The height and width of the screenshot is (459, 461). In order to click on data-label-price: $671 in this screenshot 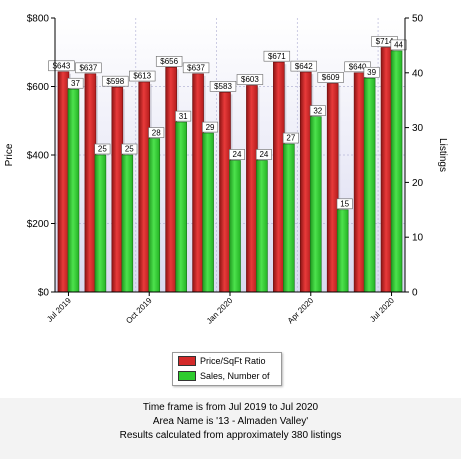, I will do `click(277, 56)`.